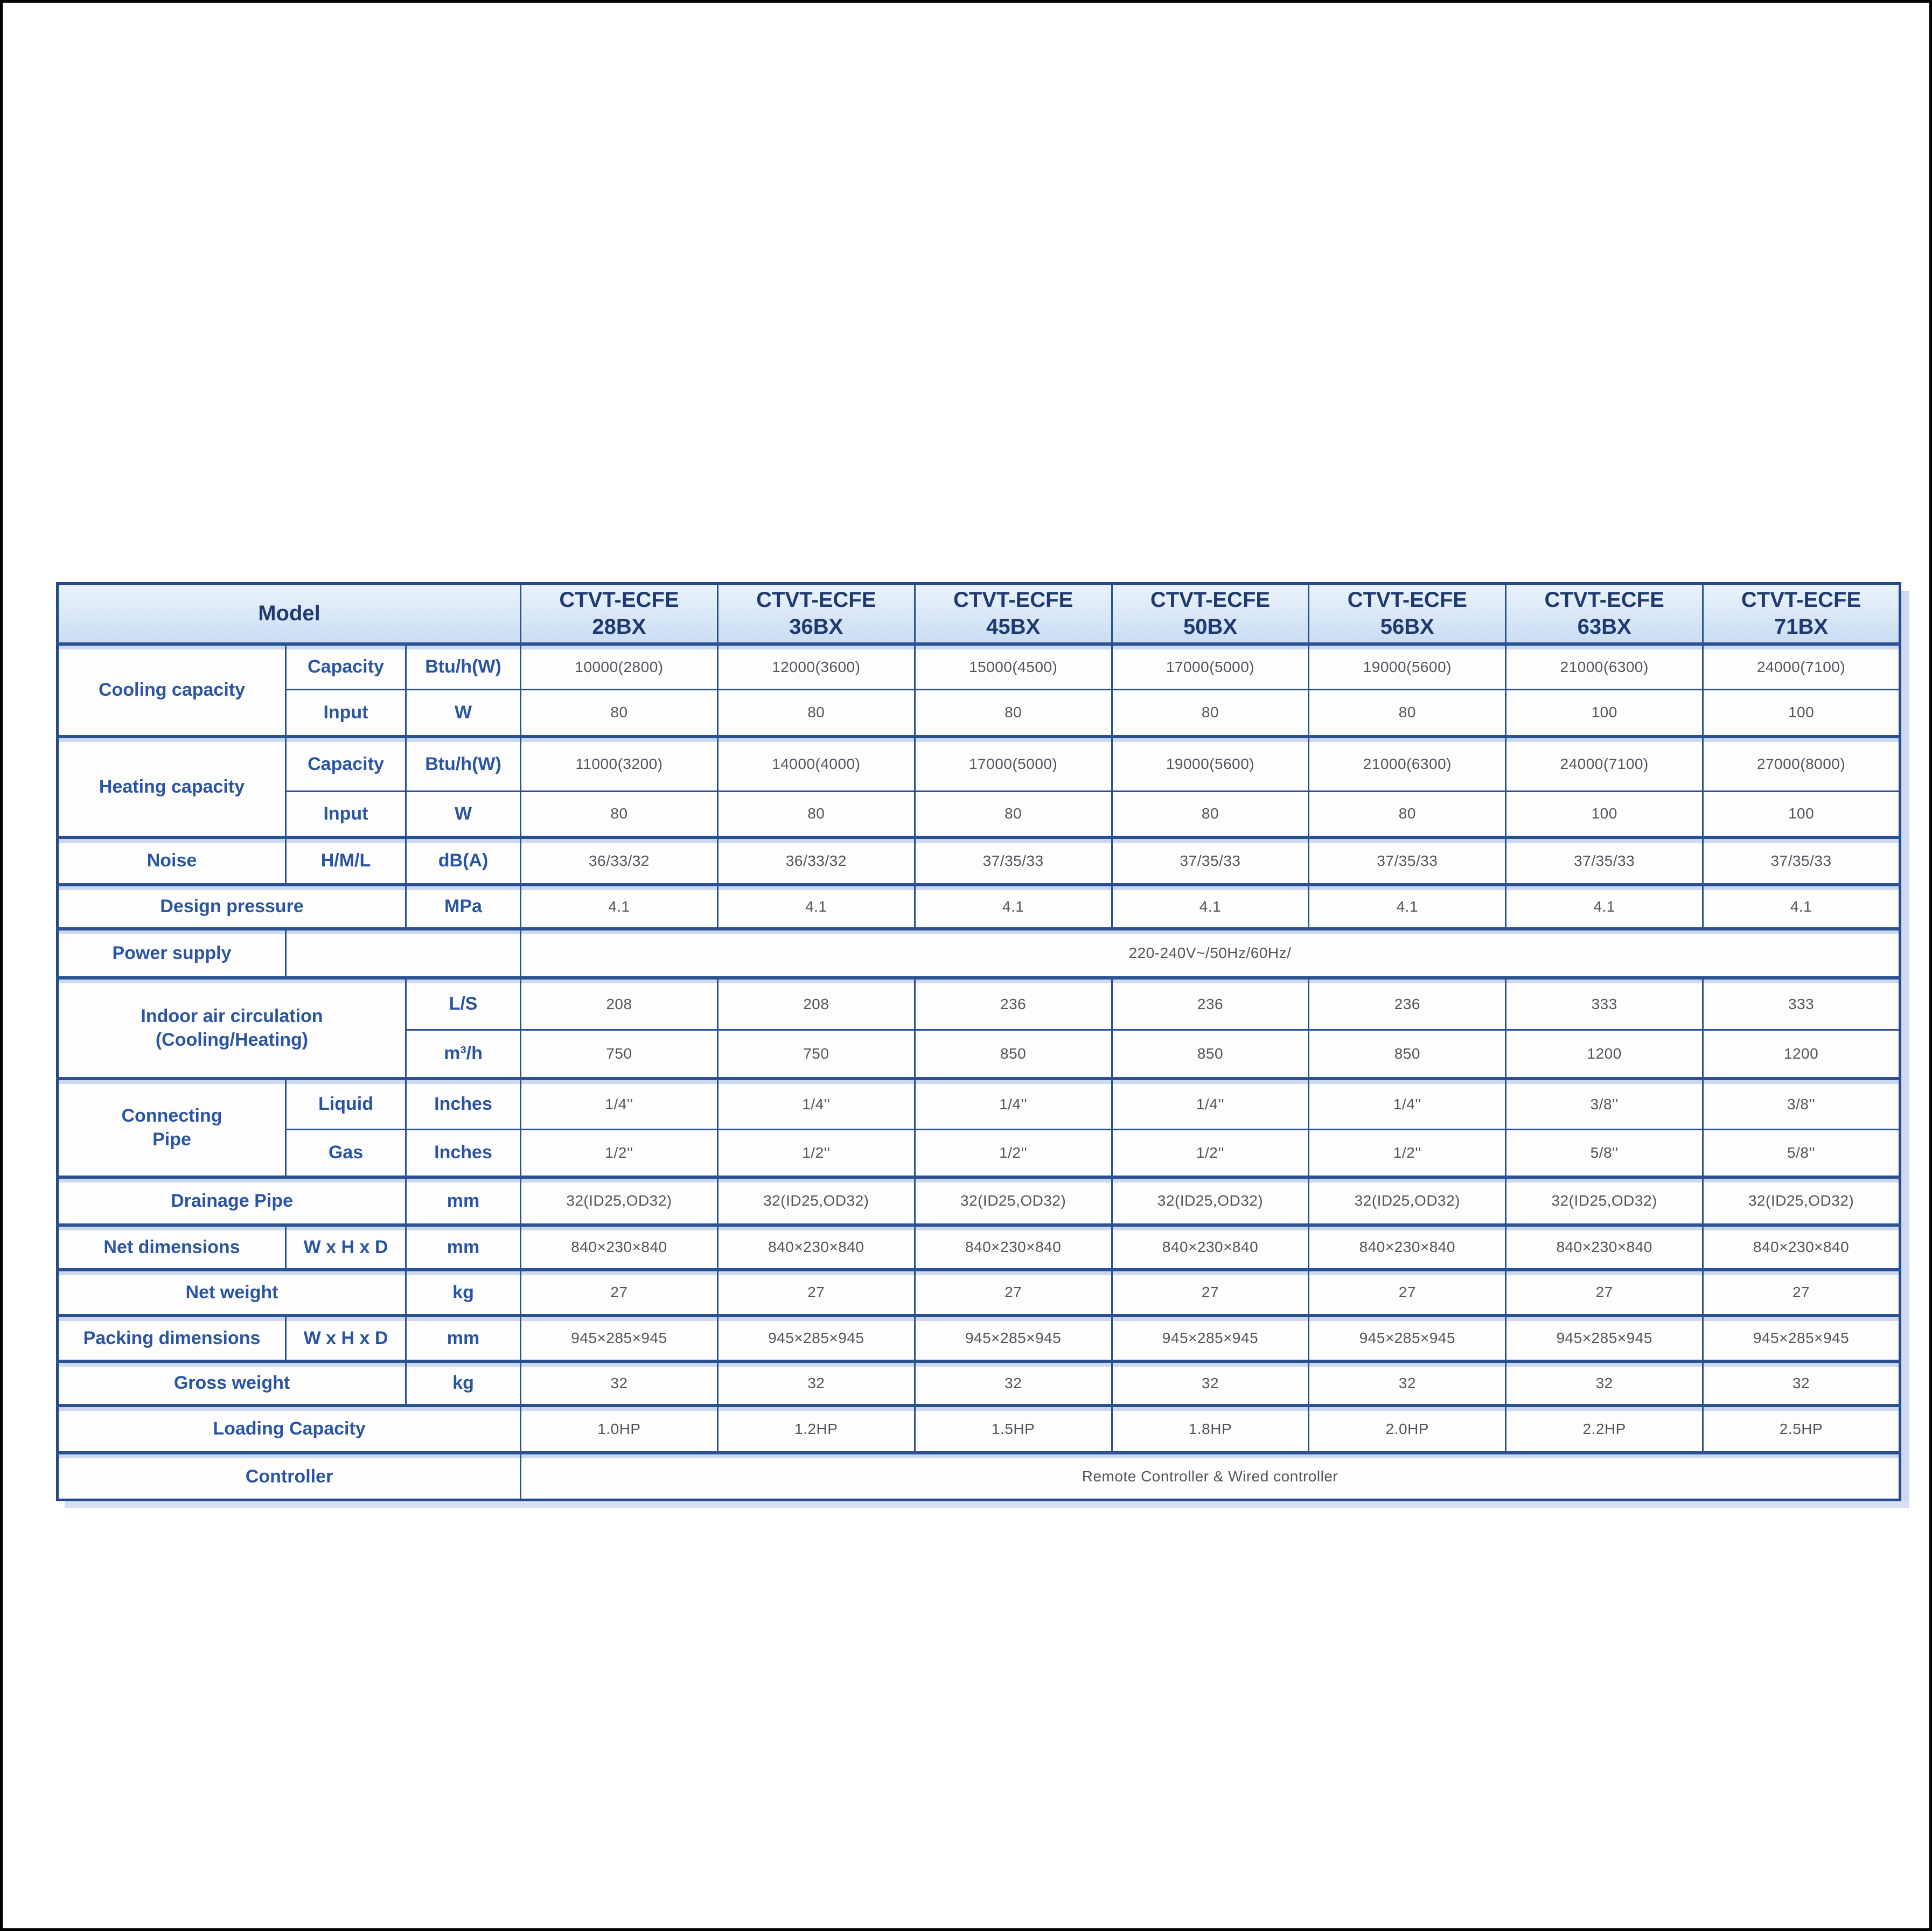 This screenshot has height=1931, width=1932. I want to click on row-sublabel: Liquid, so click(346, 1103).